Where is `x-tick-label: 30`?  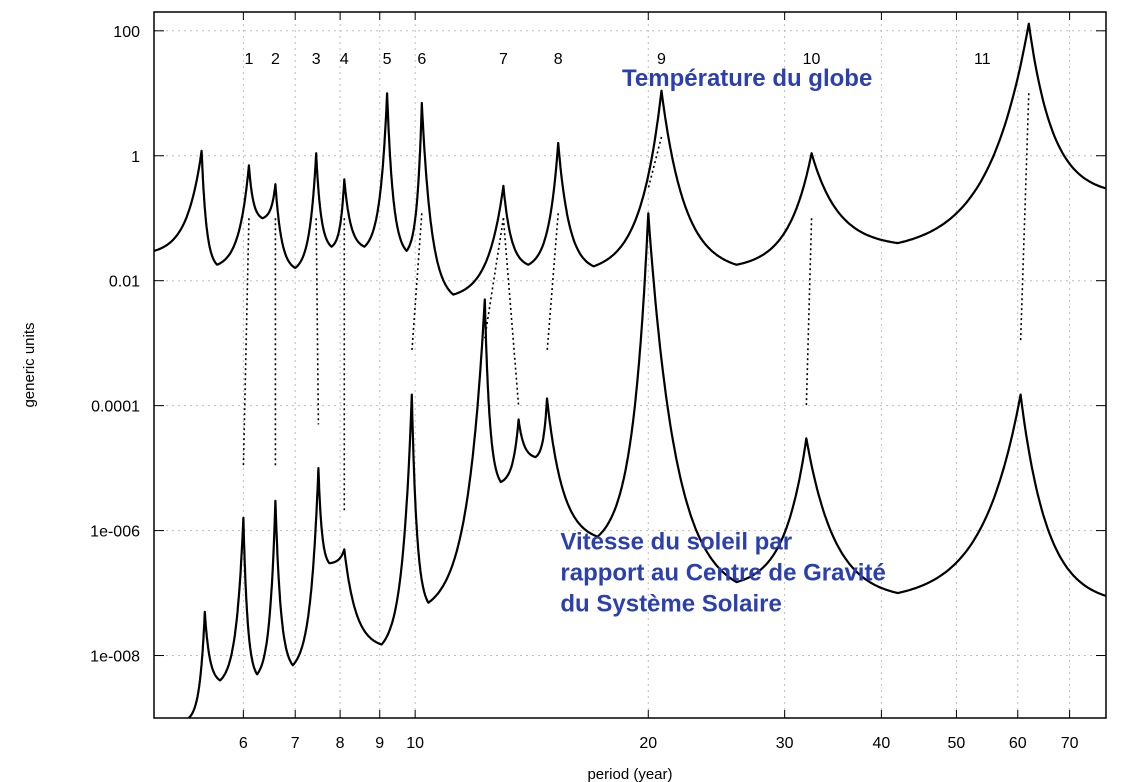
x-tick-label: 30 is located at coordinates (785, 743).